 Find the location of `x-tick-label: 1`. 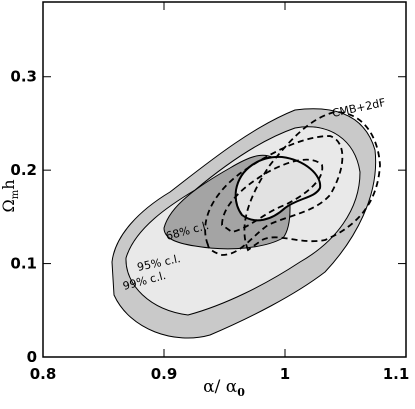

x-tick-label: 1 is located at coordinates (285, 374).